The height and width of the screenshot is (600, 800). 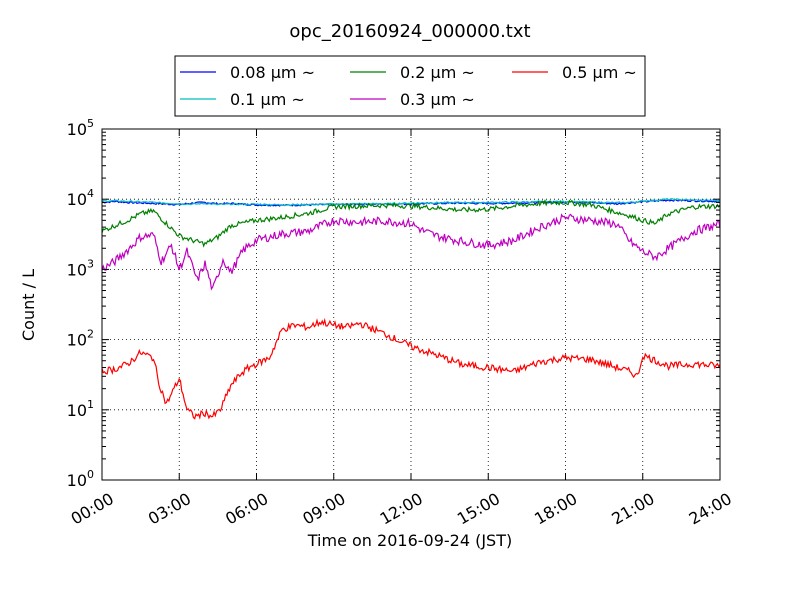 What do you see at coordinates (80, 409) in the screenshot?
I see `y-tick-label: 10¹` at bounding box center [80, 409].